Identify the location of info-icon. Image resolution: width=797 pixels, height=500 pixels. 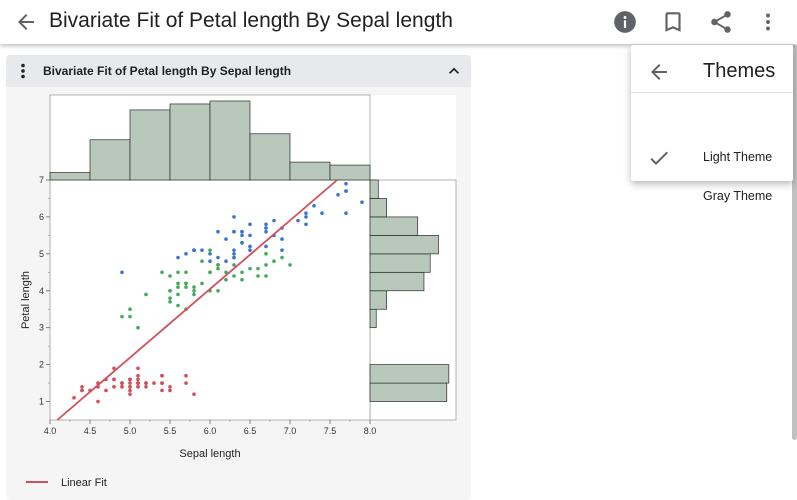
(625, 22).